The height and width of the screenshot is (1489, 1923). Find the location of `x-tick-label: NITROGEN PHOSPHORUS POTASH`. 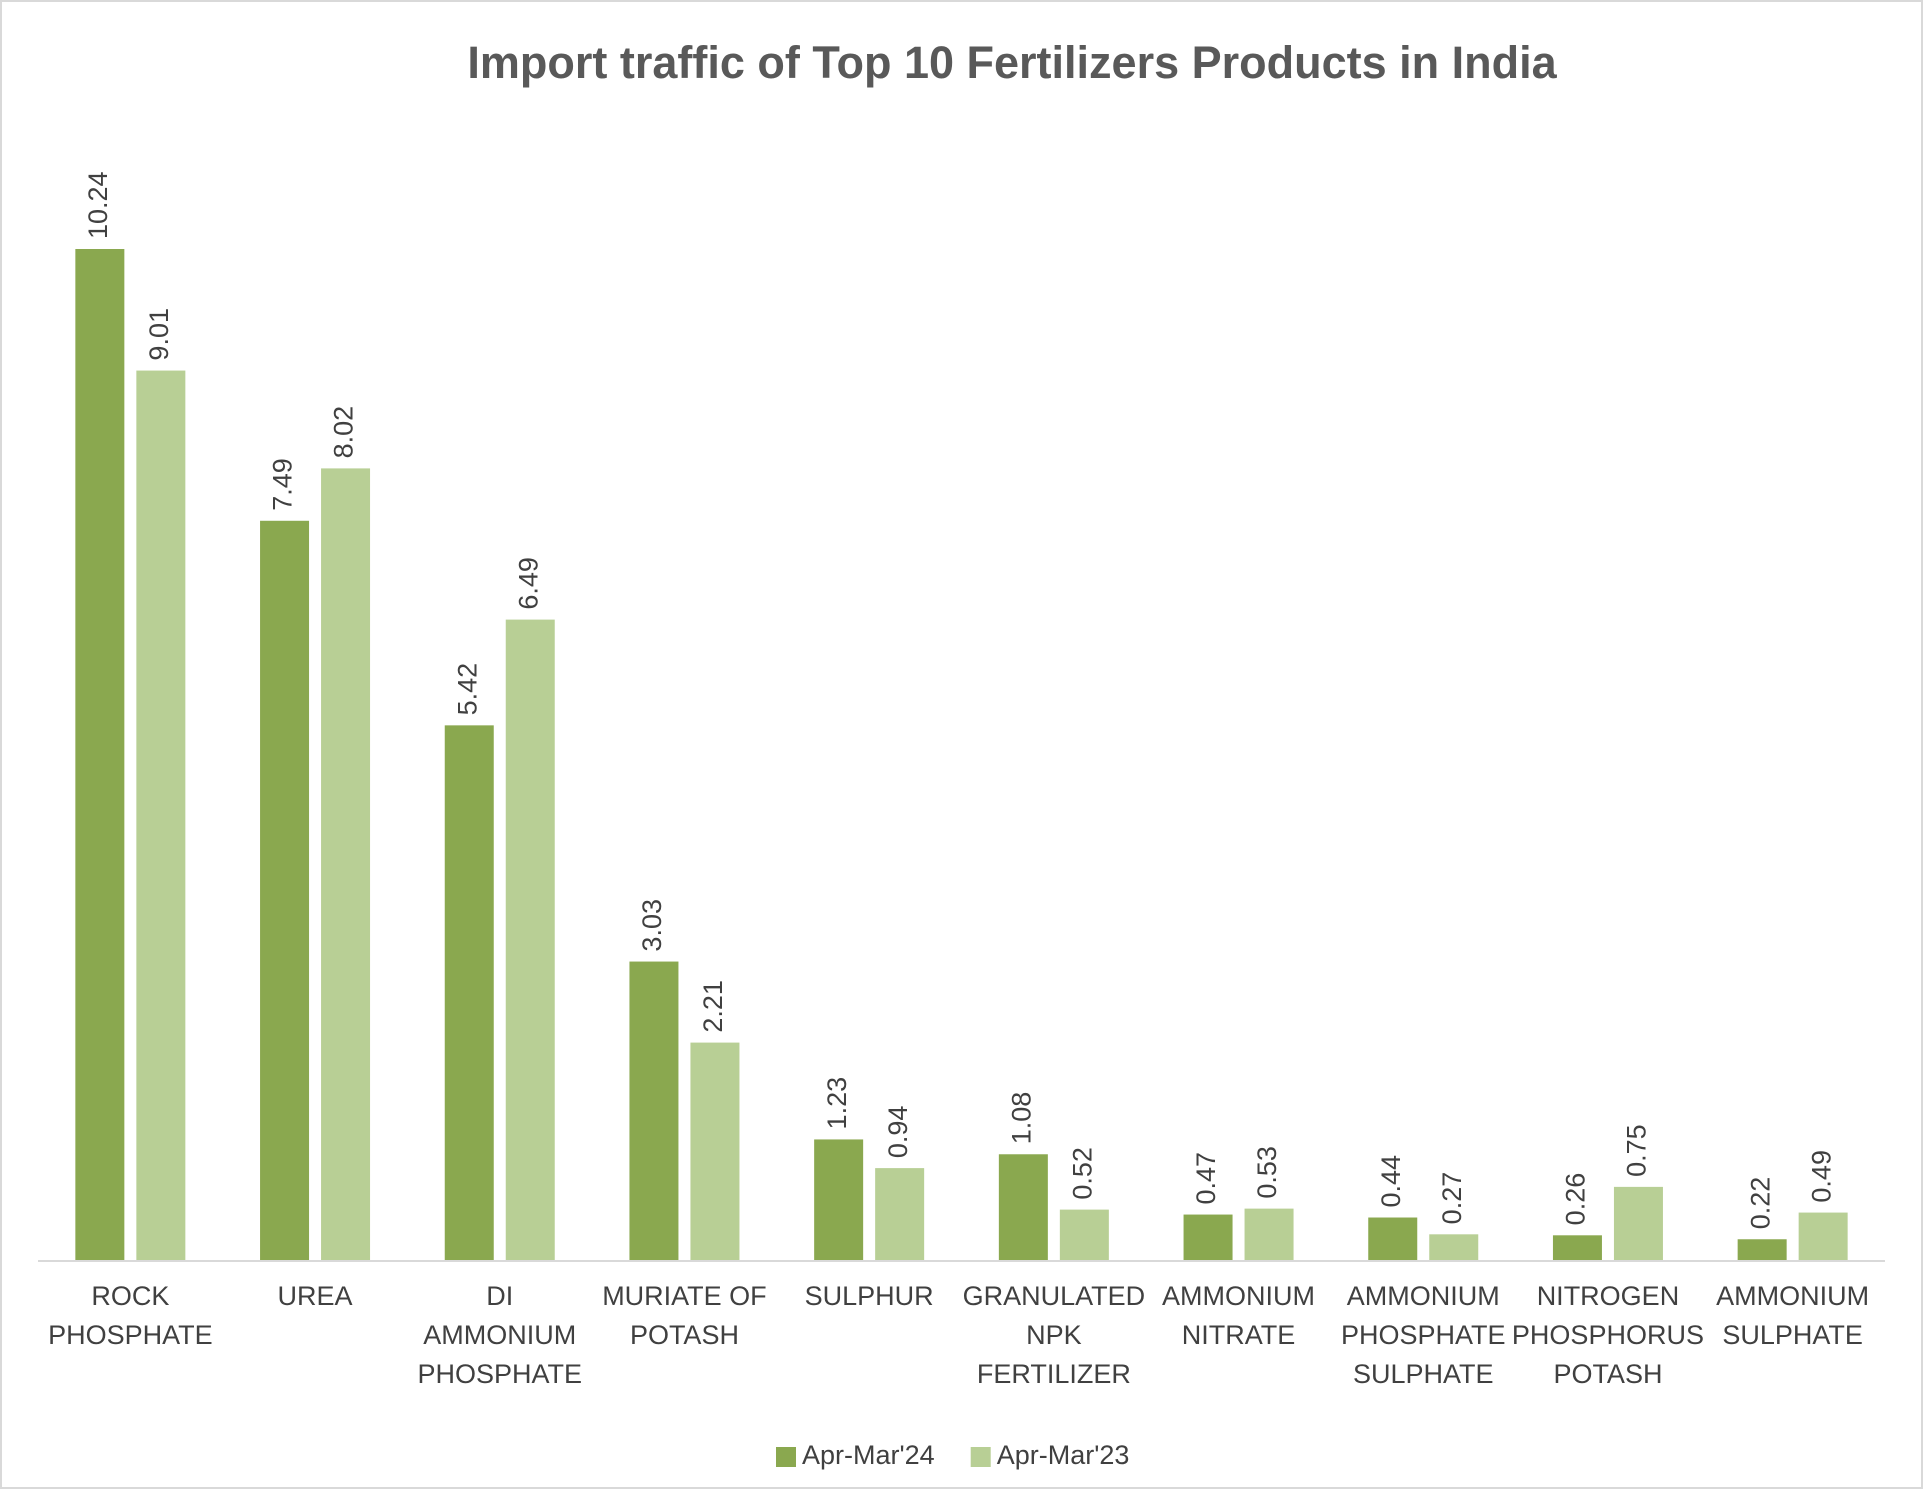

x-tick-label: NITROGEN PHOSPHORUS POTASH is located at coordinates (1608, 1335).